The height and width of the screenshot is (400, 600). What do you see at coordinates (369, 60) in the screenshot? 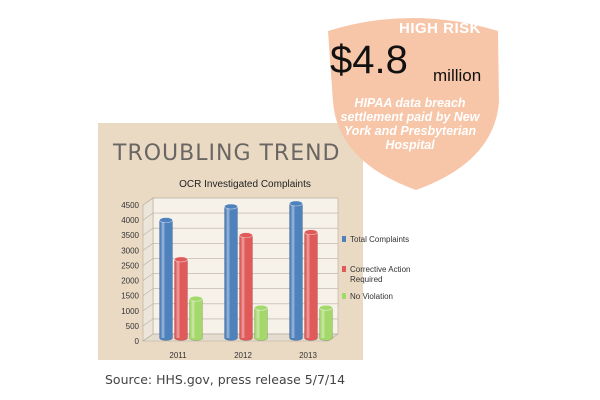
I see `settlement-amount: $4.8` at bounding box center [369, 60].